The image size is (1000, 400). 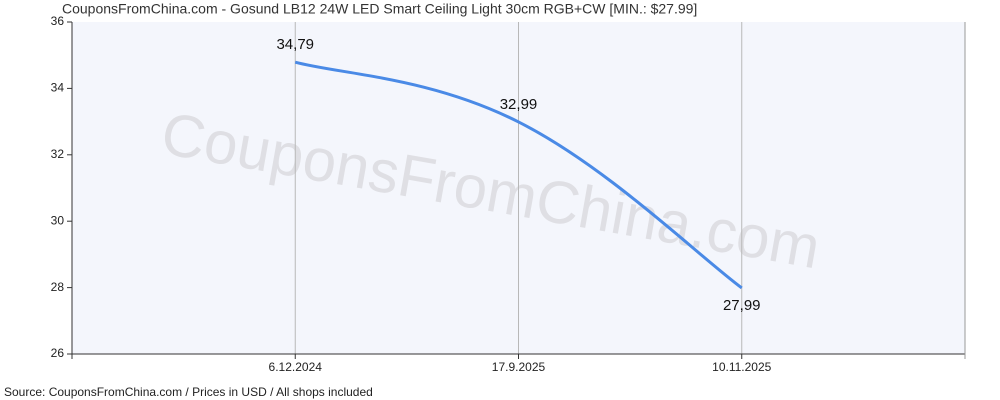 I want to click on value-label: 34,79, so click(x=295, y=44).